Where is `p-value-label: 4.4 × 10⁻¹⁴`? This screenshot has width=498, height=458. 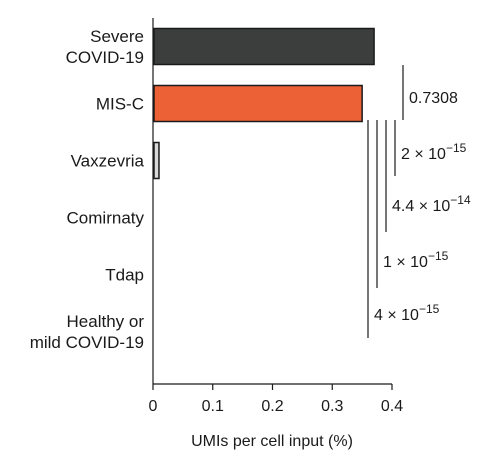 p-value-label: 4.4 × 10⁻¹⁴ is located at coordinates (431, 204).